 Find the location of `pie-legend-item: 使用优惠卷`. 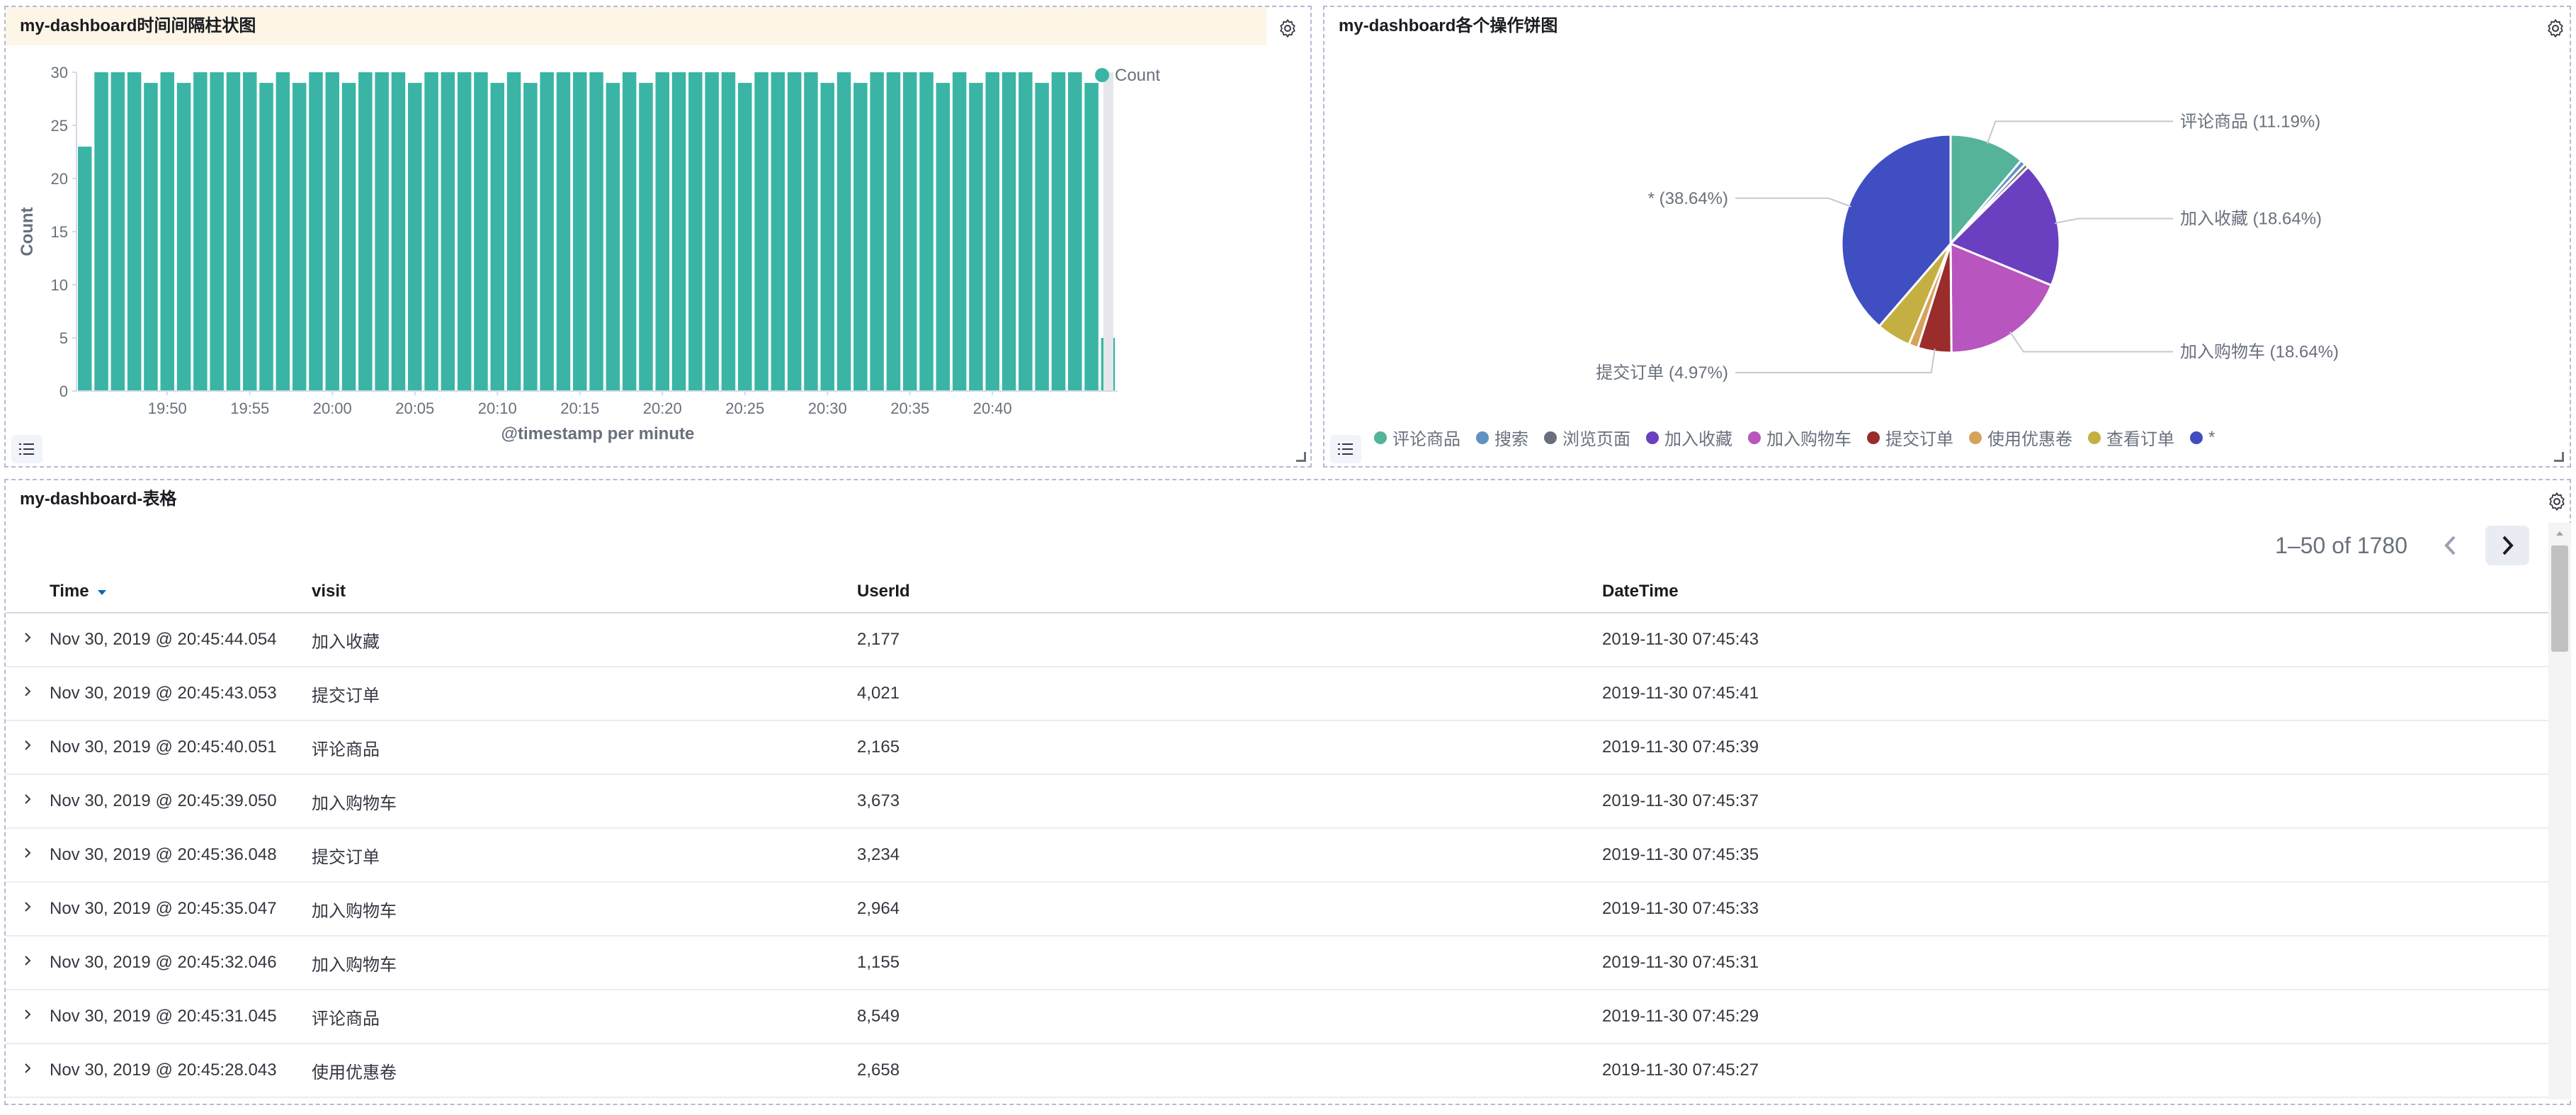

pie-legend-item: 使用优惠卷 is located at coordinates (2020, 437).